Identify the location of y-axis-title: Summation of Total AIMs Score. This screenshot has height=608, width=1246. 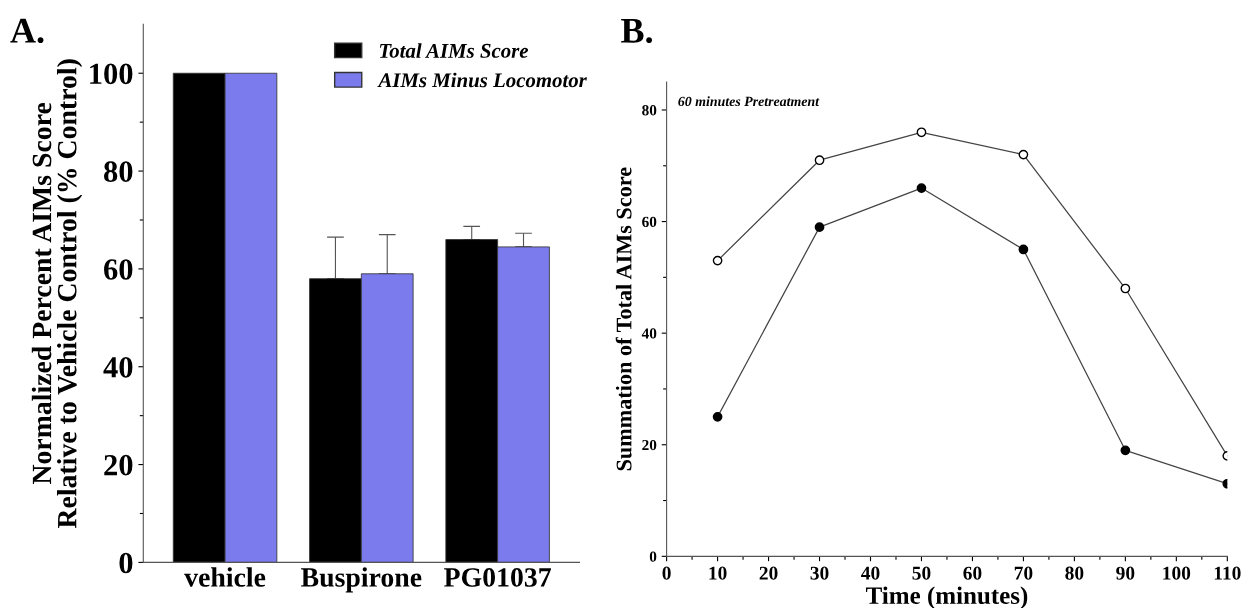
(623, 319).